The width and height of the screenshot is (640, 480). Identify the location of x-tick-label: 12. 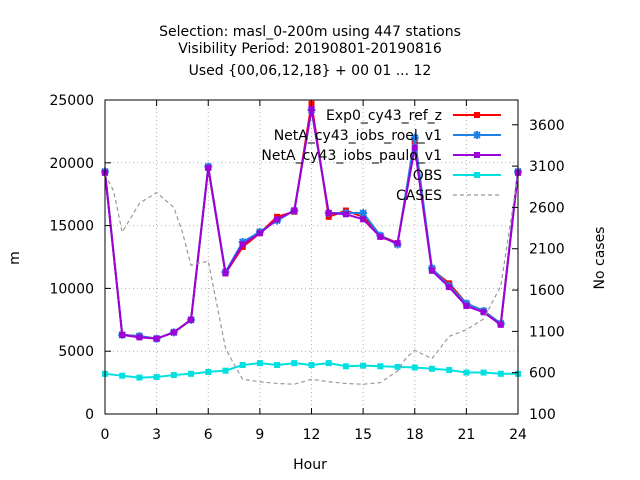
(312, 435).